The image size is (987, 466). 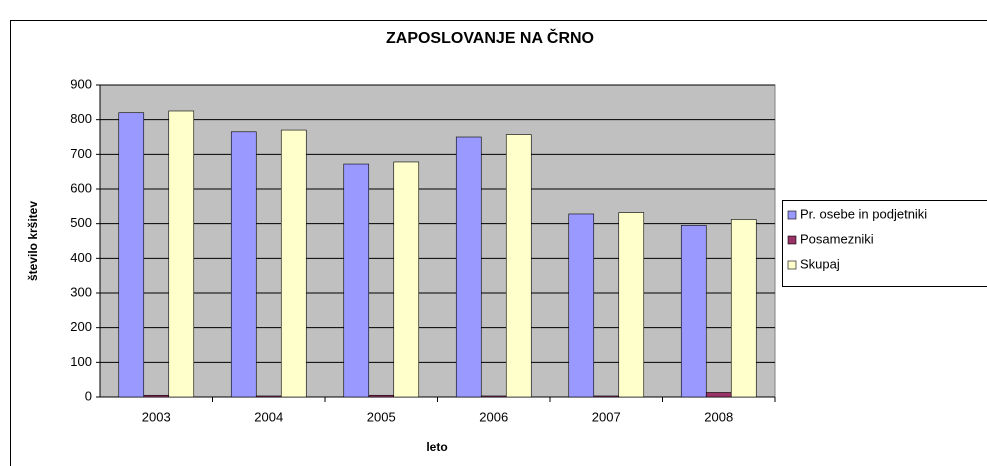 I want to click on x-axis-label: leto, so click(x=436, y=447).